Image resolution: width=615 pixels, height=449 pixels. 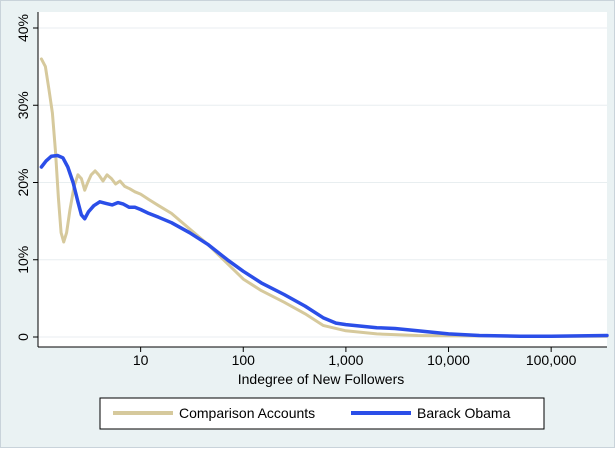 I want to click on x-tick-label: 100,000, so click(x=551, y=360).